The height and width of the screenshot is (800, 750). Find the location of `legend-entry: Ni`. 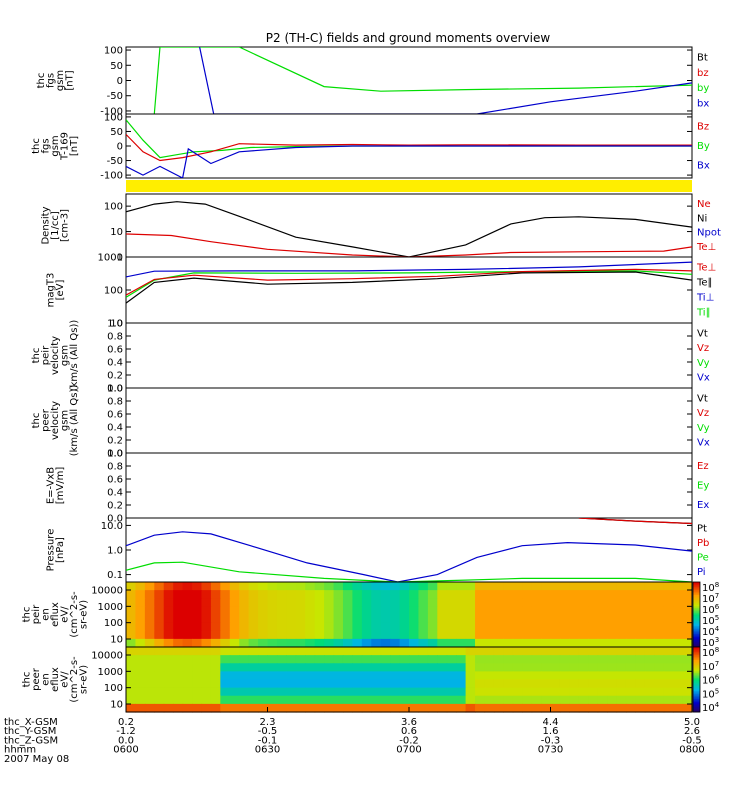

legend-entry: Ni is located at coordinates (702, 218).